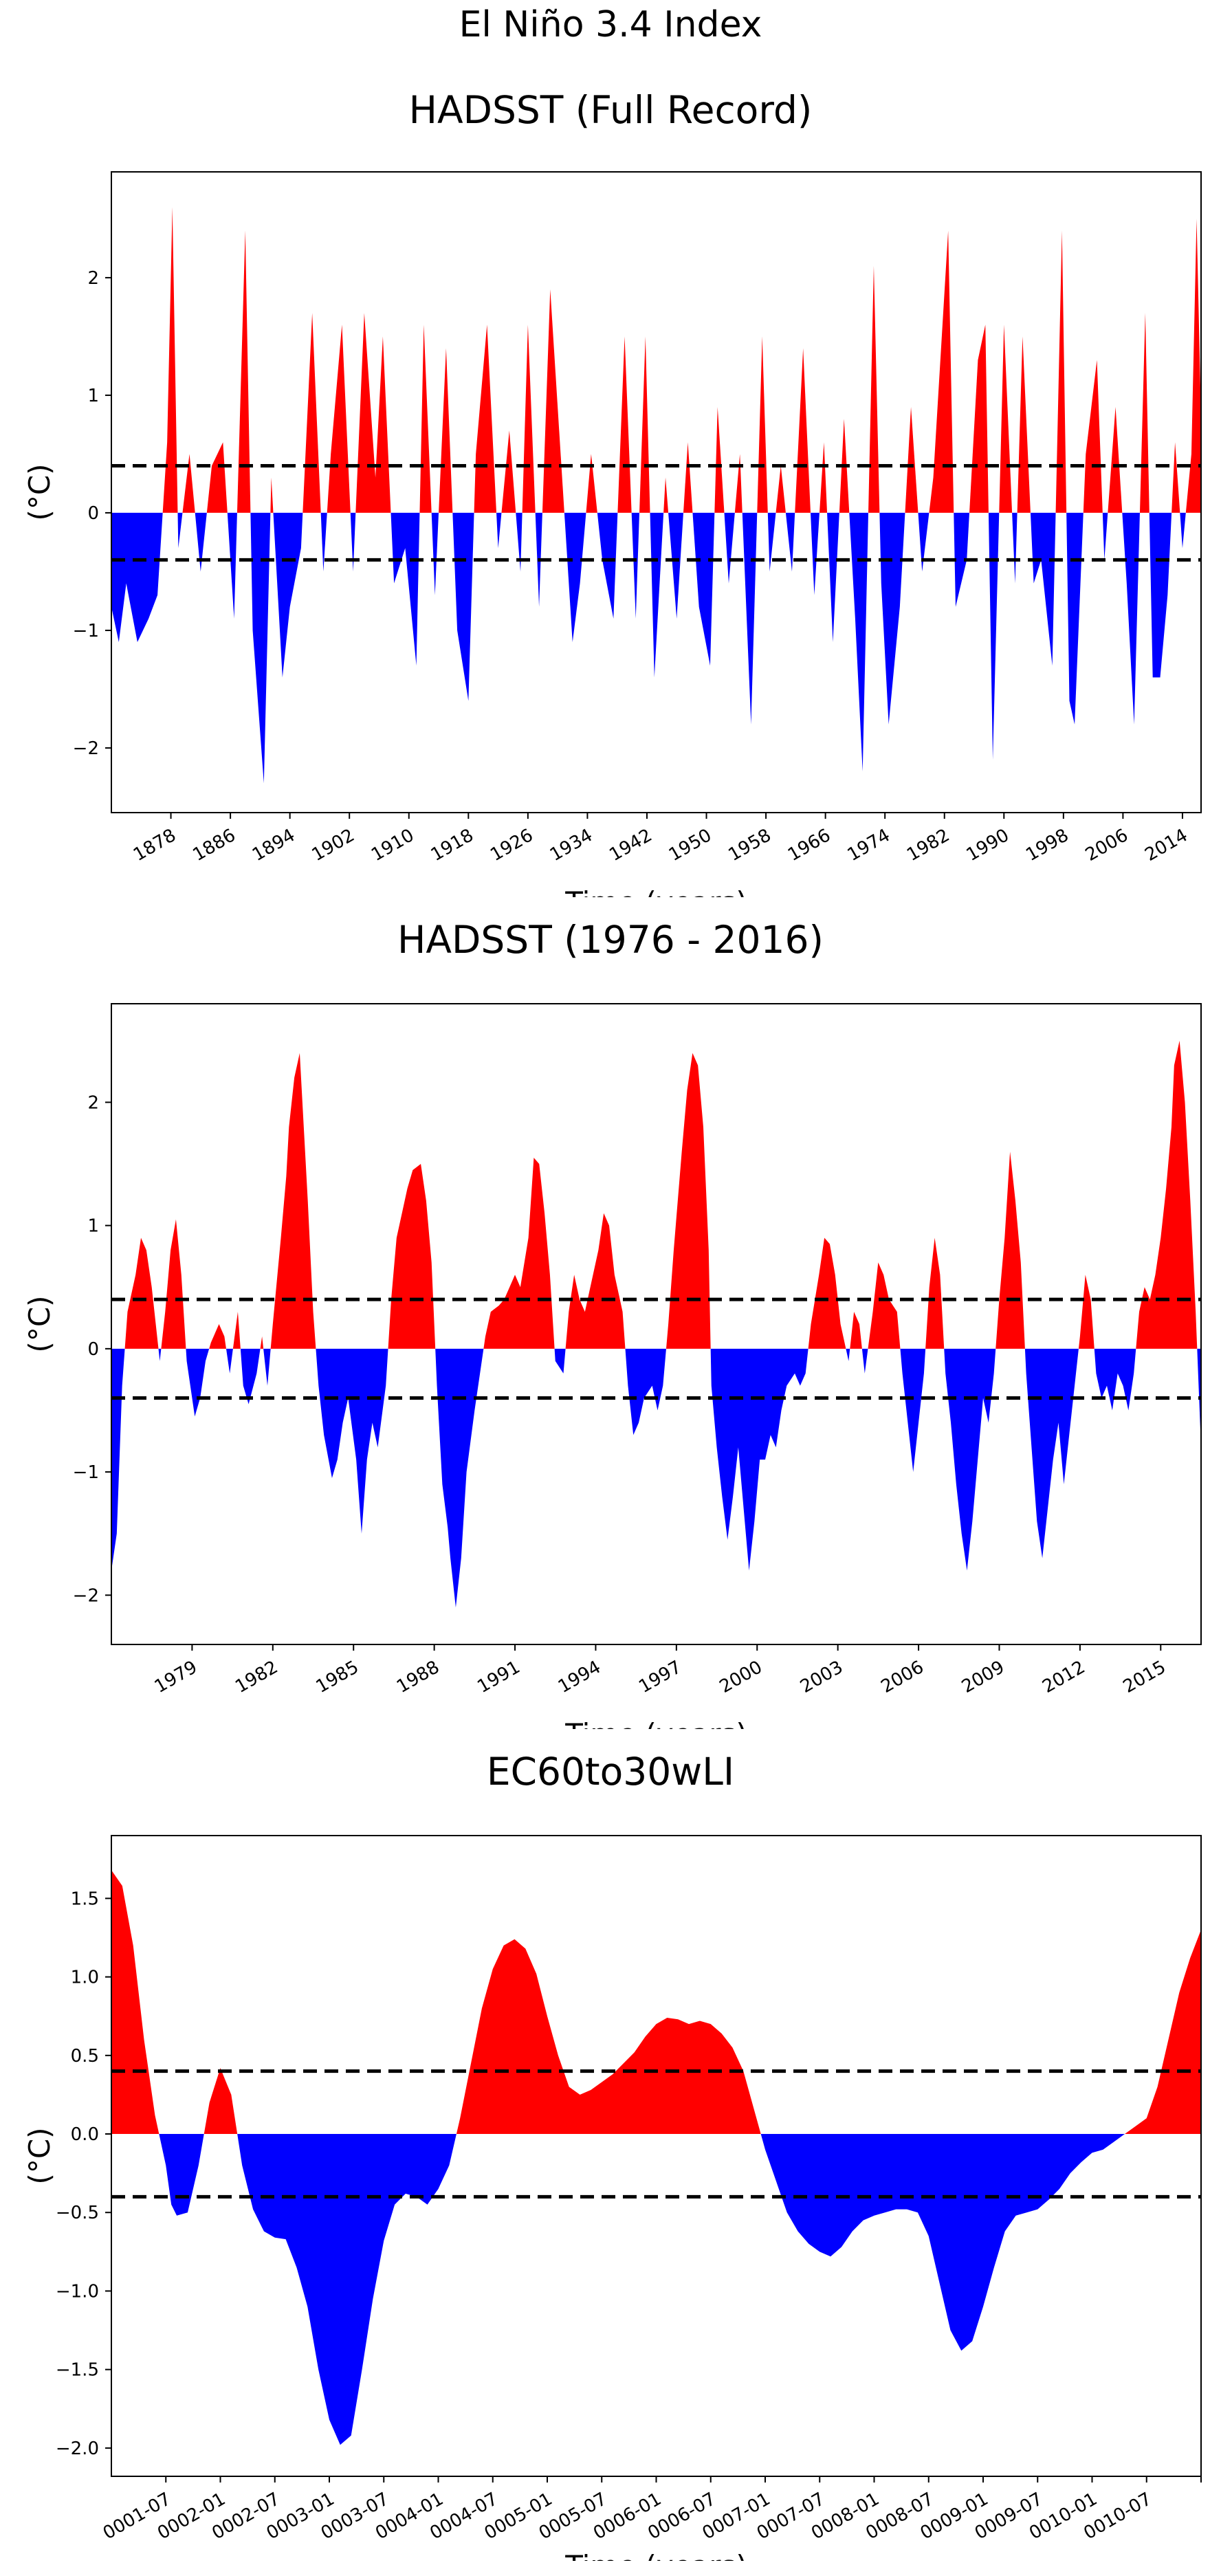  I want to click on x-tick-label: 1942, so click(630, 845).